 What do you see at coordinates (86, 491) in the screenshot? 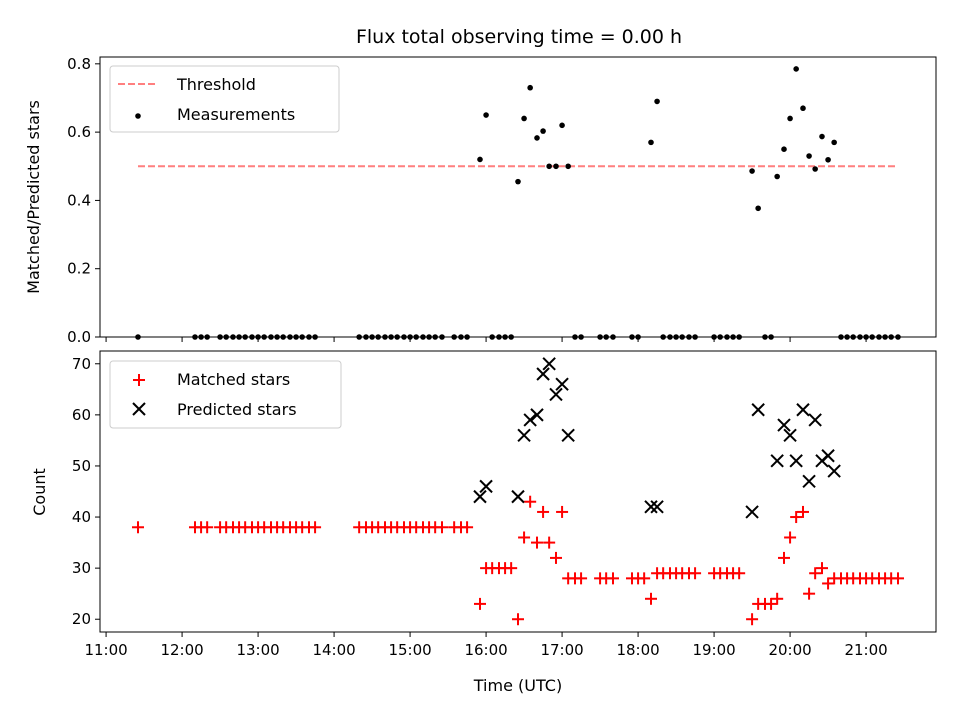
I see `bottom-y-ticks: 20 30 40 50 60 70` at bounding box center [86, 491].